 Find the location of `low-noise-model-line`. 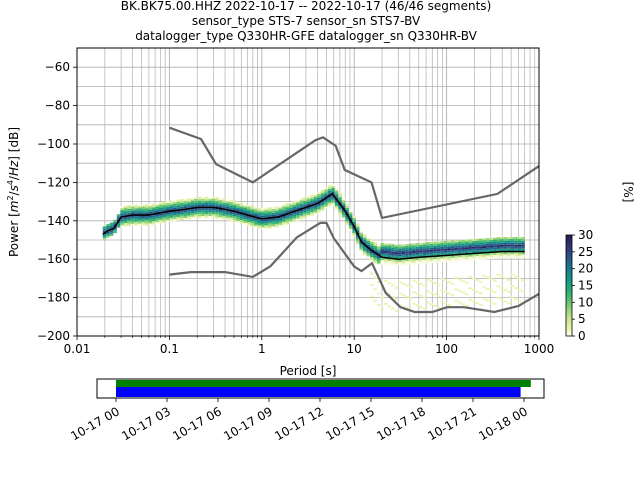

low-noise-model-line is located at coordinates (354, 267).